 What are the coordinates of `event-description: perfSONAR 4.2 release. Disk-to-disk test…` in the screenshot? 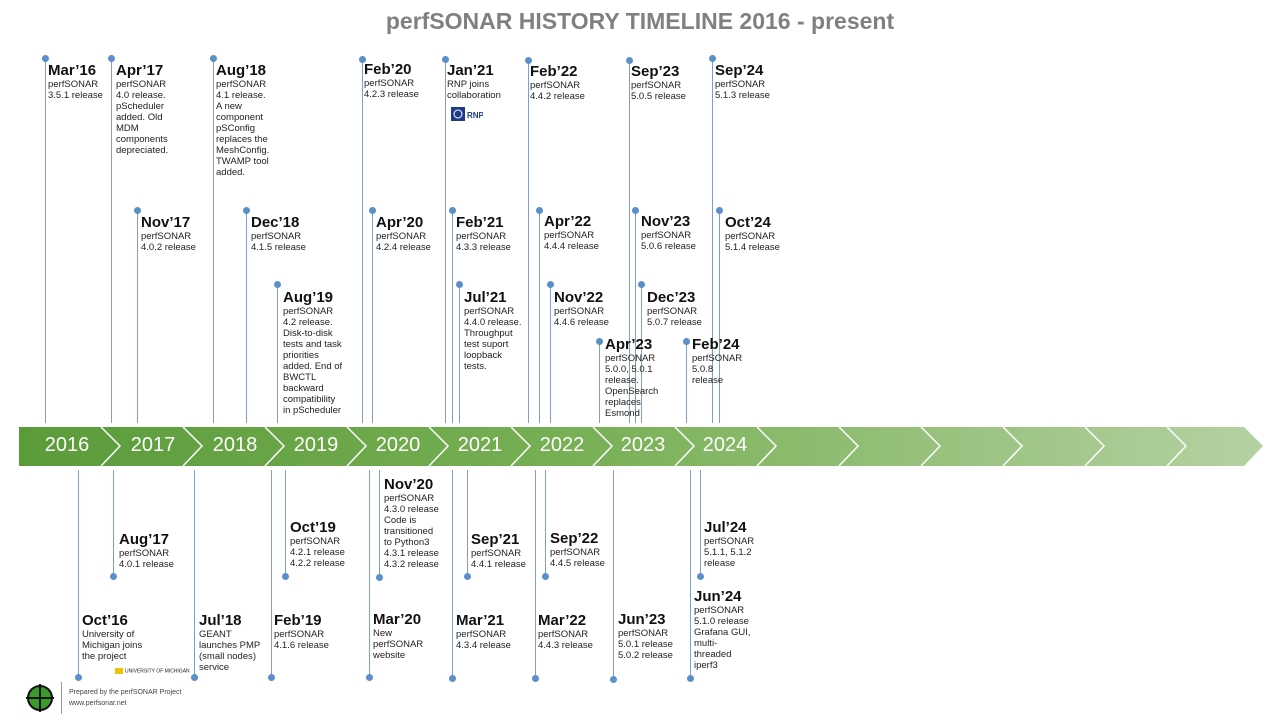 It's located at (313, 361).